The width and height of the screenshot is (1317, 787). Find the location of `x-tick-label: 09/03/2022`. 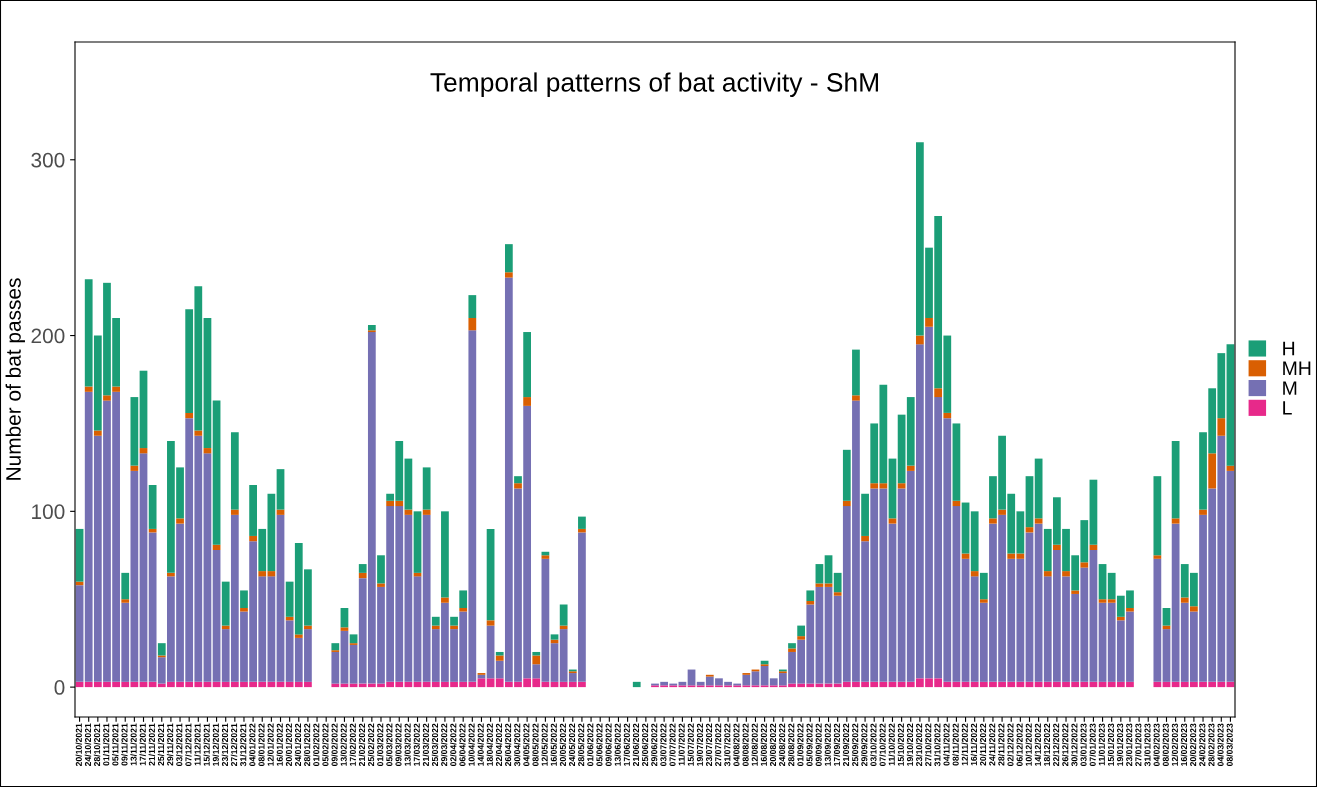

x-tick-label: 09/03/2022 is located at coordinates (398, 744).